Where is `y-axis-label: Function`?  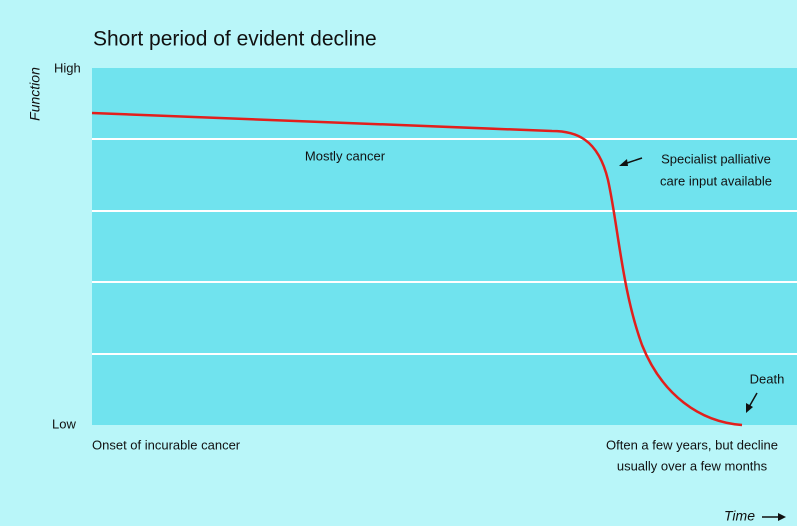
y-axis-label: Function is located at coordinates (35, 94).